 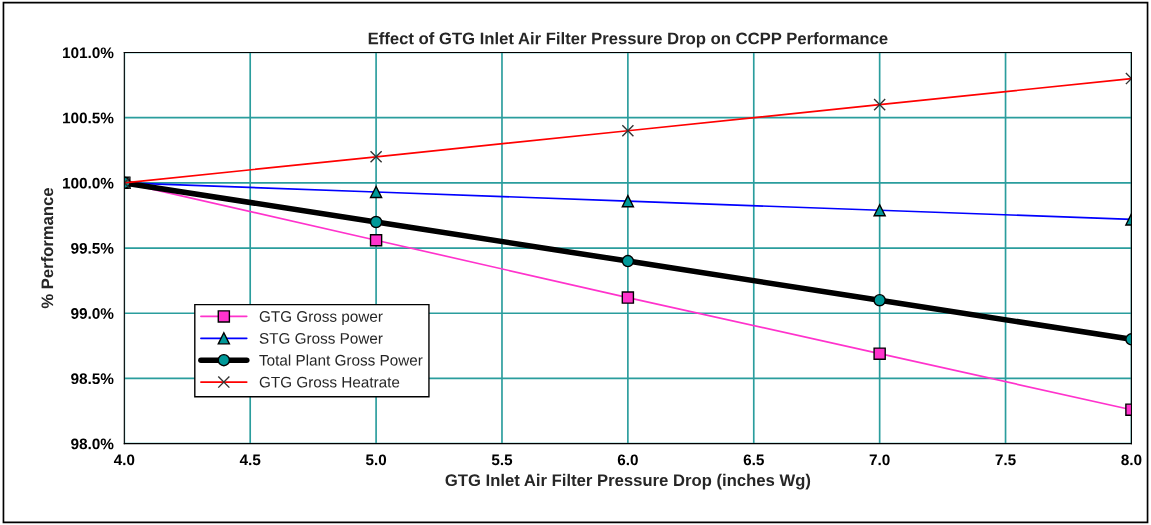 What do you see at coordinates (321, 338) in the screenshot?
I see `legend-label: STG Gross Power` at bounding box center [321, 338].